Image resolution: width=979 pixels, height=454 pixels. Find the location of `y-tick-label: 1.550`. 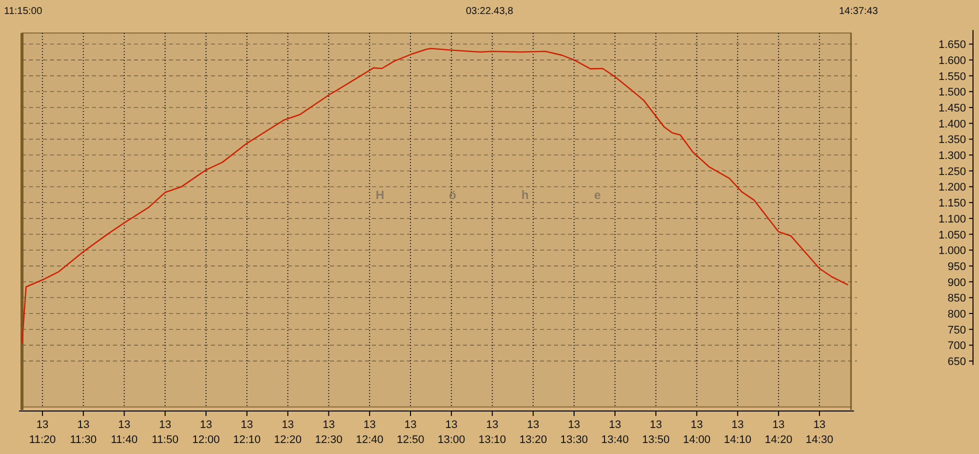

y-tick-label: 1.550 is located at coordinates (952, 76).